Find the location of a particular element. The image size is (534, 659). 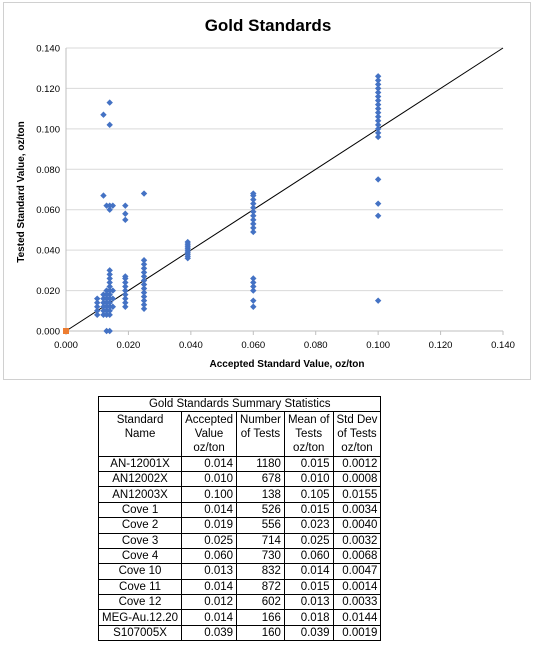

table-caption: Gold Standards Summary Statistics is located at coordinates (239, 404).